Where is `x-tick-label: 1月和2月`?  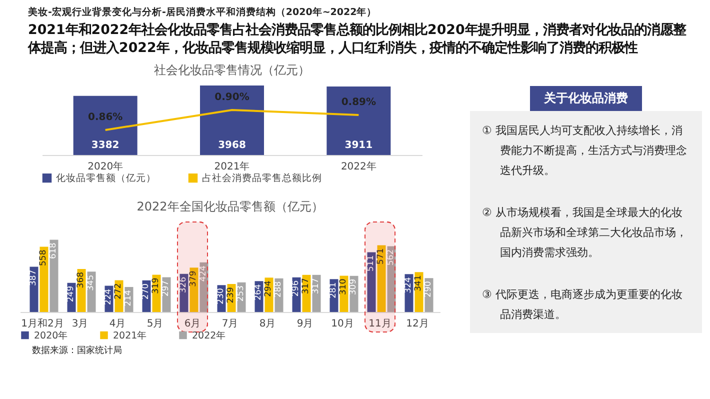
x-tick-label: 1月和2月 is located at coordinates (42, 324).